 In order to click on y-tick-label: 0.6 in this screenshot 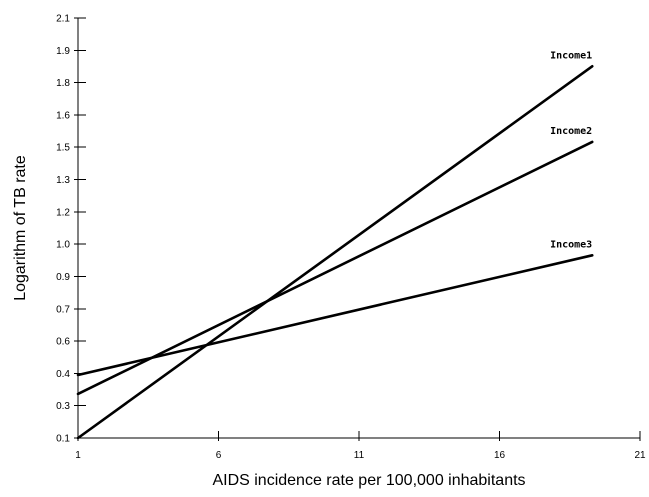, I will do `click(63, 342)`.